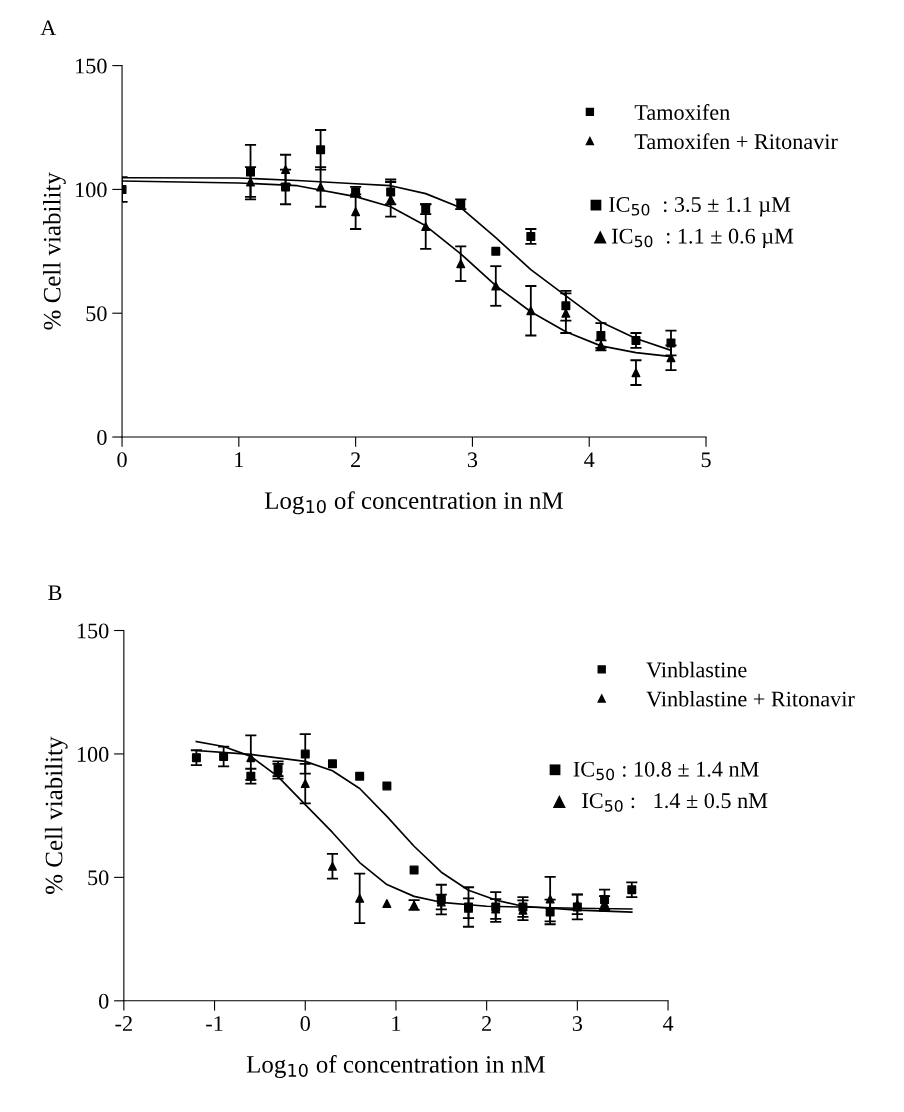  I want to click on annotation: ■ IC$_{50}$ : 3.5 ± 1.1 µM, so click(690, 207).